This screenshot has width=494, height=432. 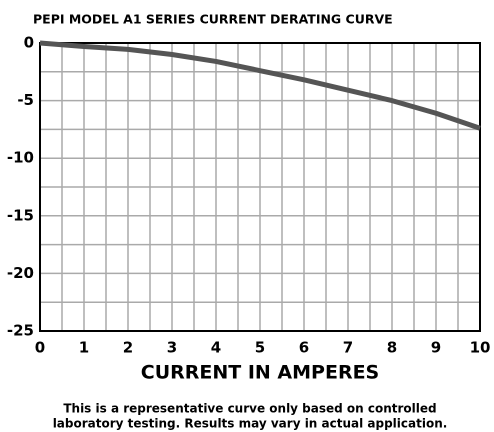 I want to click on x-tick-label: 10, so click(x=480, y=348).